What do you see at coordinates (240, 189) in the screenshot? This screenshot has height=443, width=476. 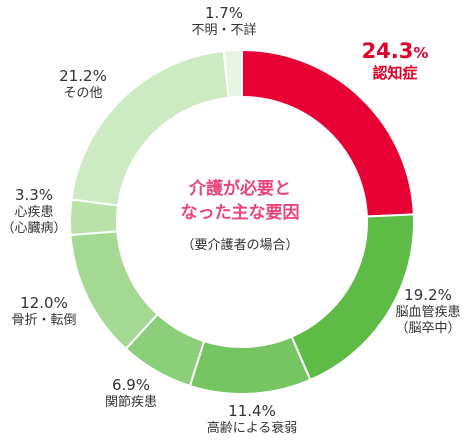 I see `center-title-line-1: 介護が必要と` at bounding box center [240, 189].